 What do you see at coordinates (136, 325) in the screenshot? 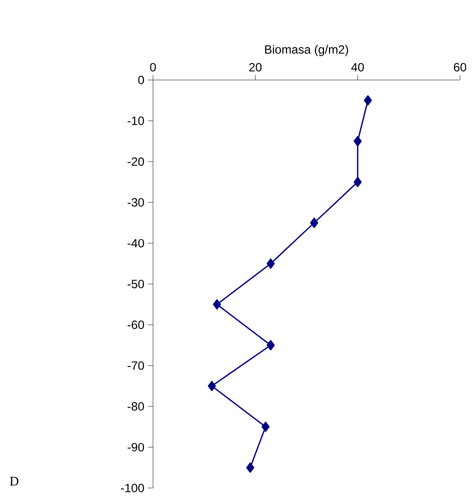
I see `y-tick-label: -60` at bounding box center [136, 325].